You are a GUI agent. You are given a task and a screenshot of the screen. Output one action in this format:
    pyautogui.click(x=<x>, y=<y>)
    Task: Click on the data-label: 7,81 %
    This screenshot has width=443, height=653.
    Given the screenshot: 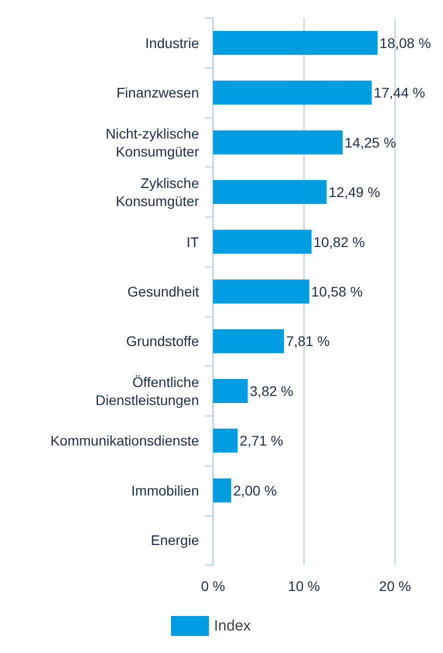 What is the action you would take?
    pyautogui.click(x=308, y=341)
    